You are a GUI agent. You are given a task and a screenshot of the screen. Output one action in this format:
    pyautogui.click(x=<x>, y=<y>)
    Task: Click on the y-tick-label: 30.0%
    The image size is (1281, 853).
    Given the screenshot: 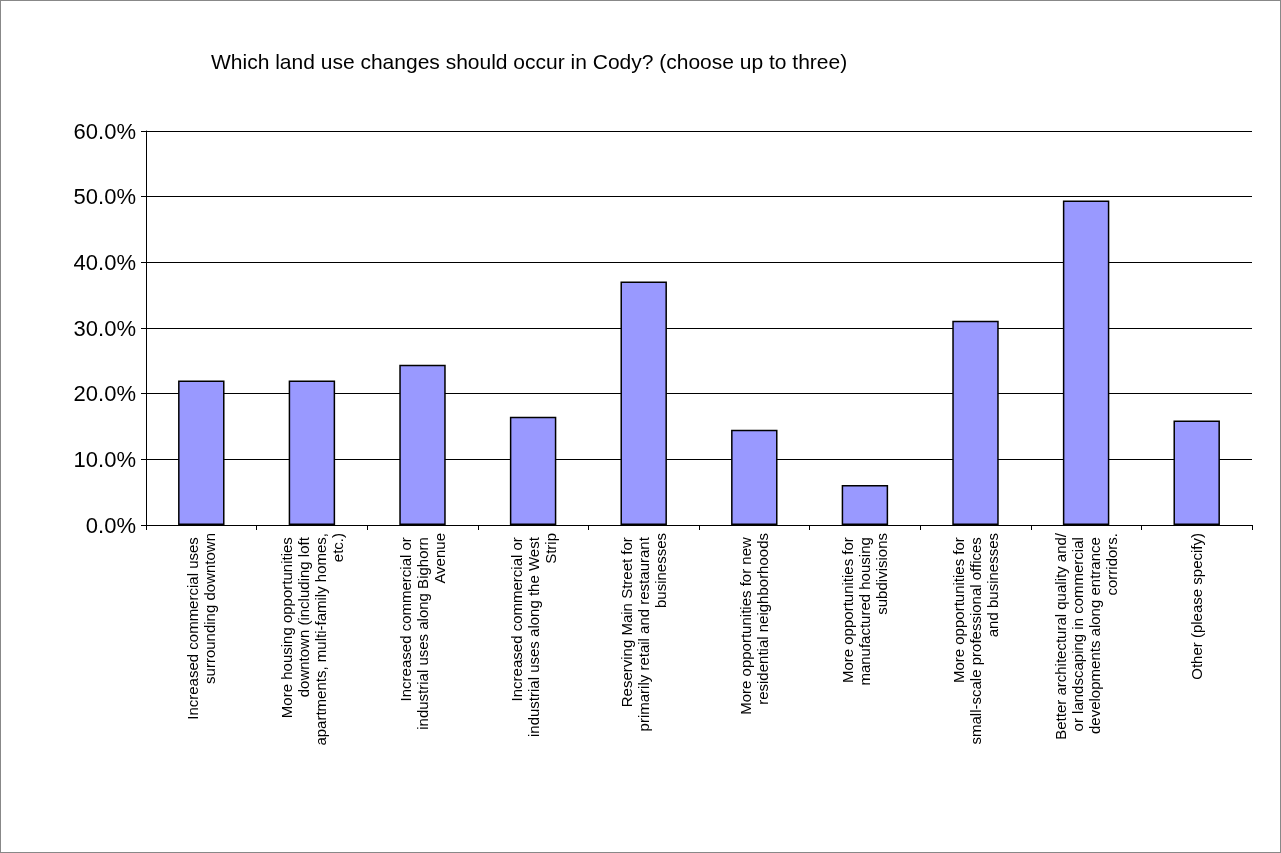 What is the action you would take?
    pyautogui.click(x=104, y=328)
    